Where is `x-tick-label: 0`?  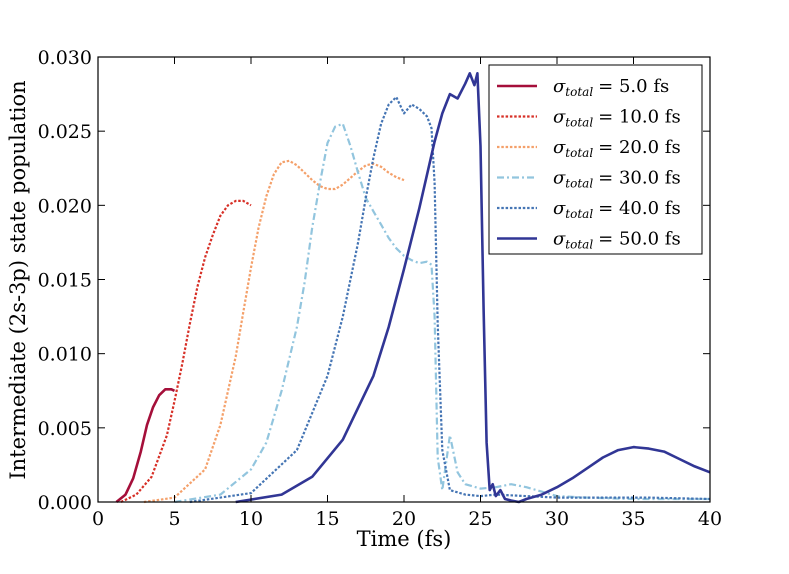 x-tick-label: 0 is located at coordinates (98, 519).